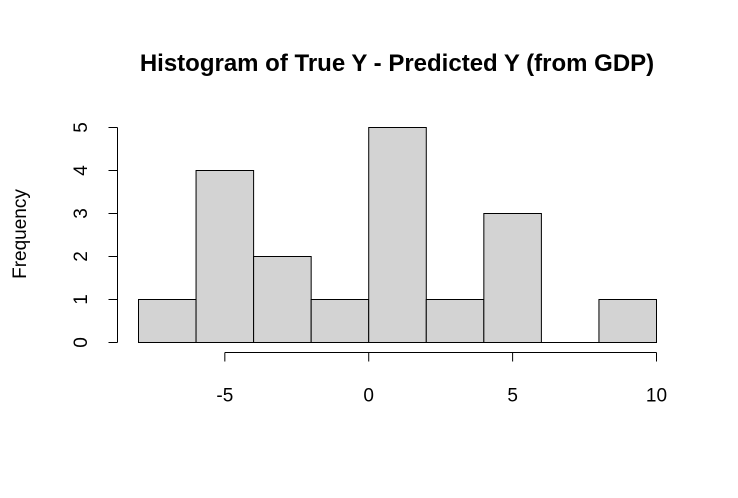  Describe the element at coordinates (441, 379) in the screenshot. I see `x-axis: -5 0 5 10` at that location.